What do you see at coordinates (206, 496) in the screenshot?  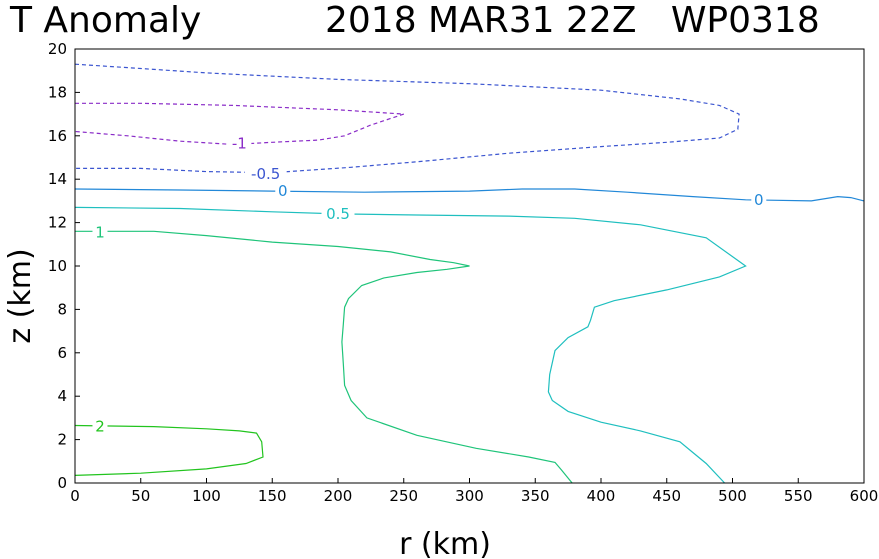 I see `x-tick-label: 100` at bounding box center [206, 496].